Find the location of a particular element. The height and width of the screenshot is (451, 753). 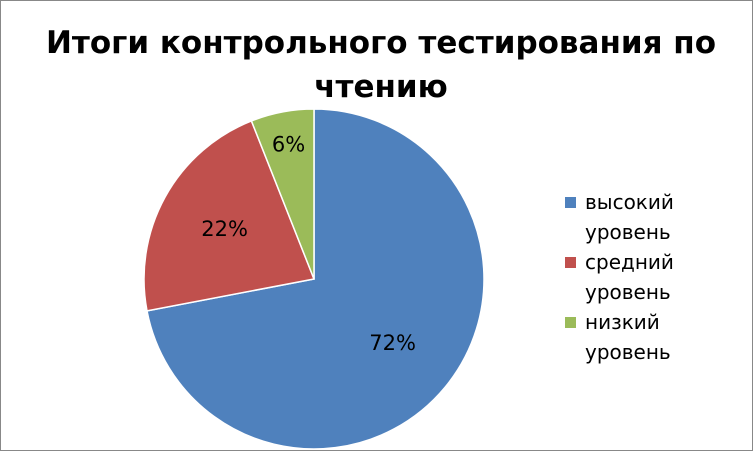

data-label: 72% is located at coordinates (392, 343).